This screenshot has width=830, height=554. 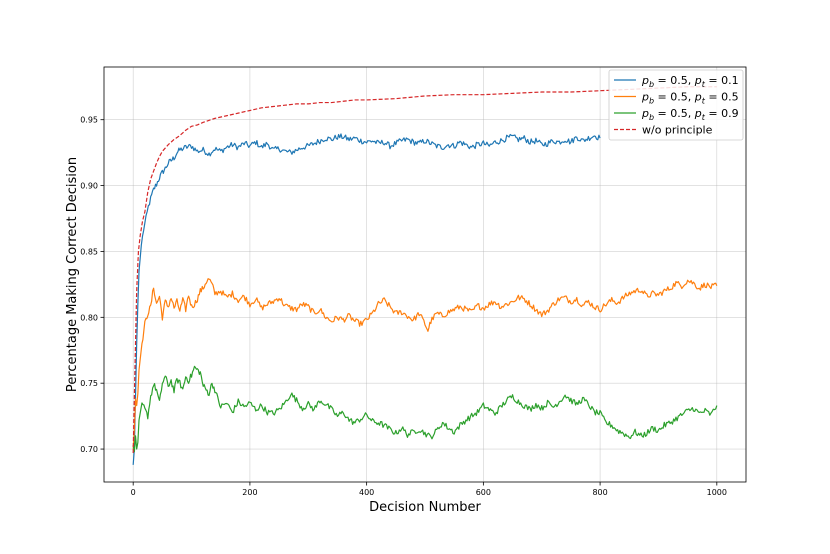 I want to click on legend-entry-series-4: w/o principle, so click(x=663, y=130).